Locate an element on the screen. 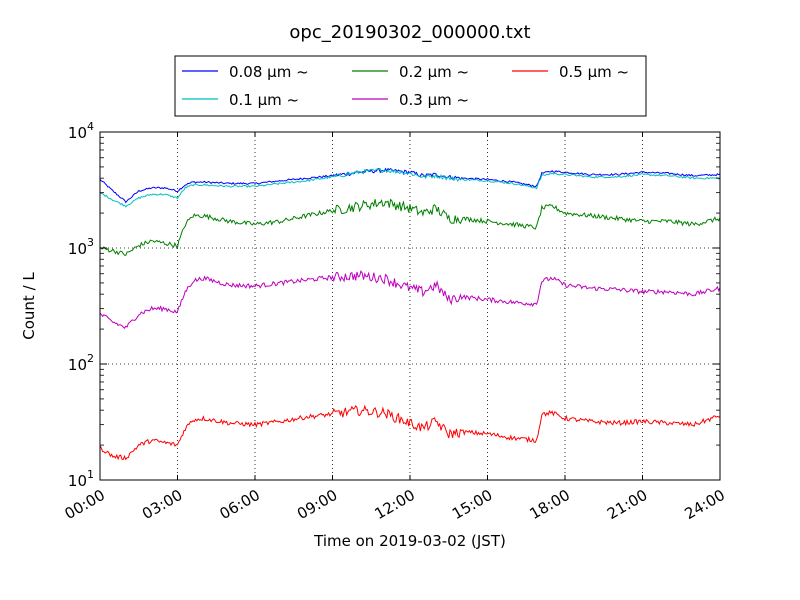 The width and height of the screenshot is (800, 600). legend-label: 0.3 μm ~ is located at coordinates (434, 100).